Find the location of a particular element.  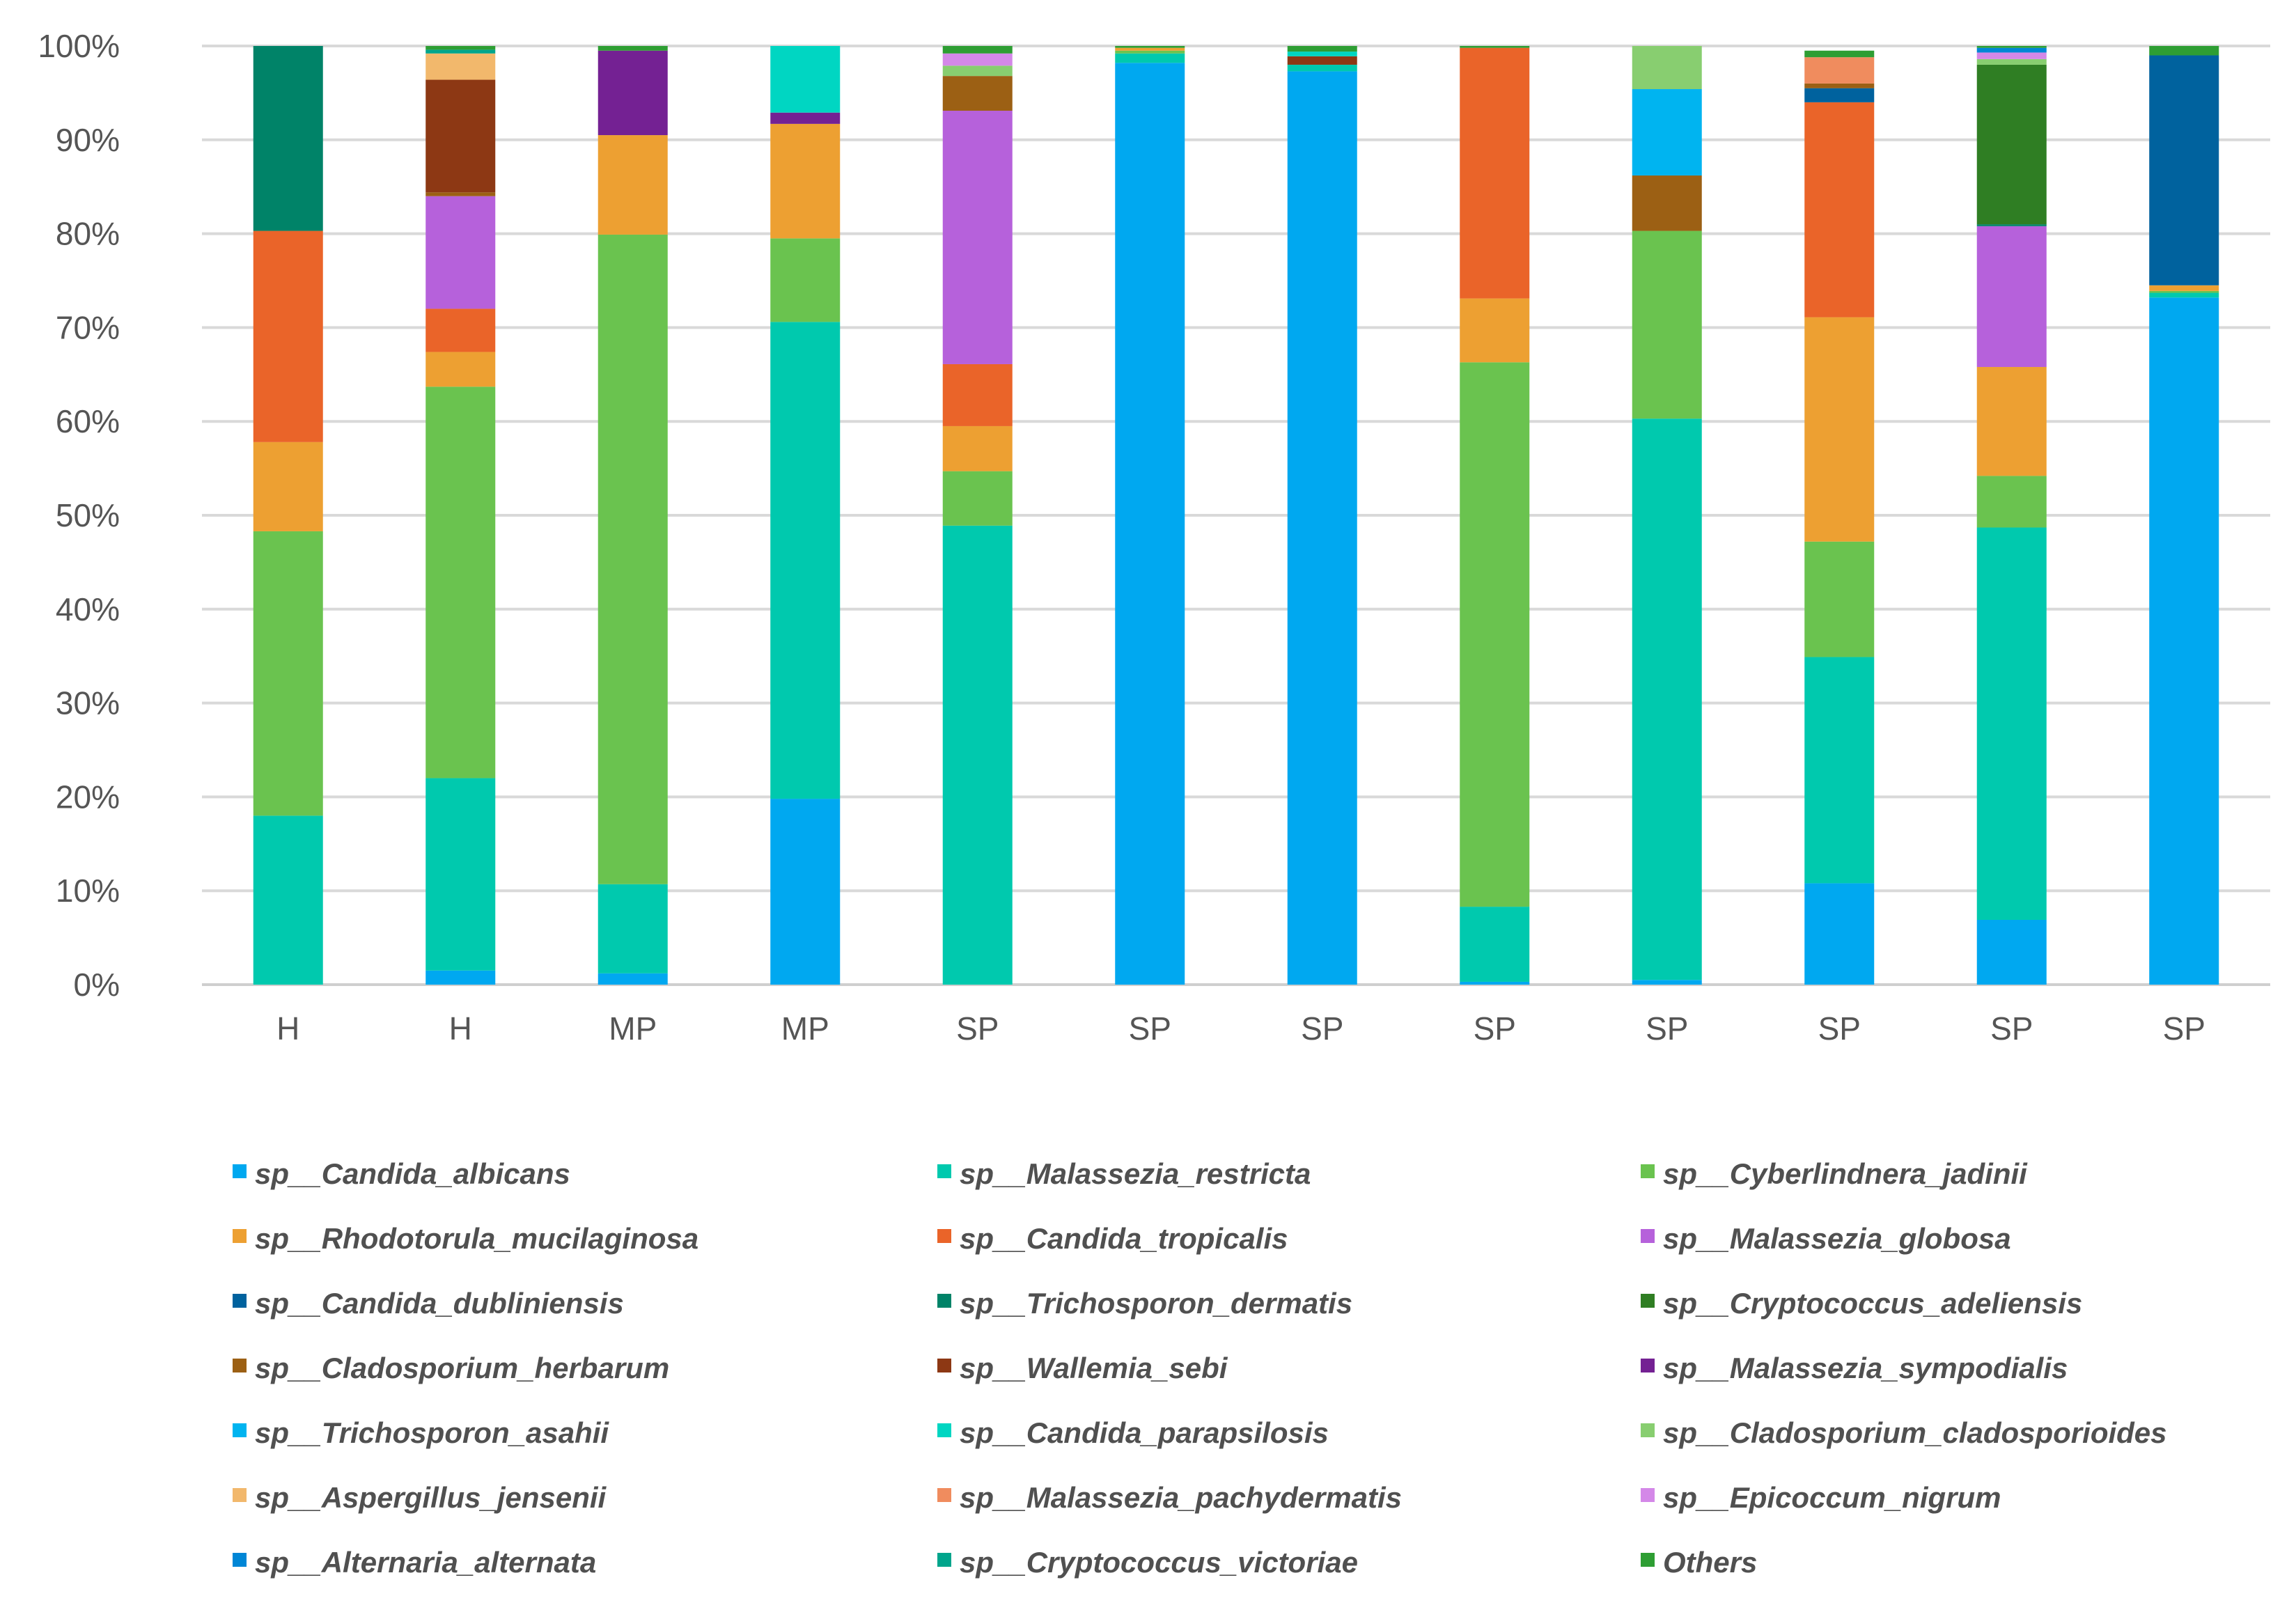

legend-label: sp__Candida_albicans is located at coordinates (412, 1173).